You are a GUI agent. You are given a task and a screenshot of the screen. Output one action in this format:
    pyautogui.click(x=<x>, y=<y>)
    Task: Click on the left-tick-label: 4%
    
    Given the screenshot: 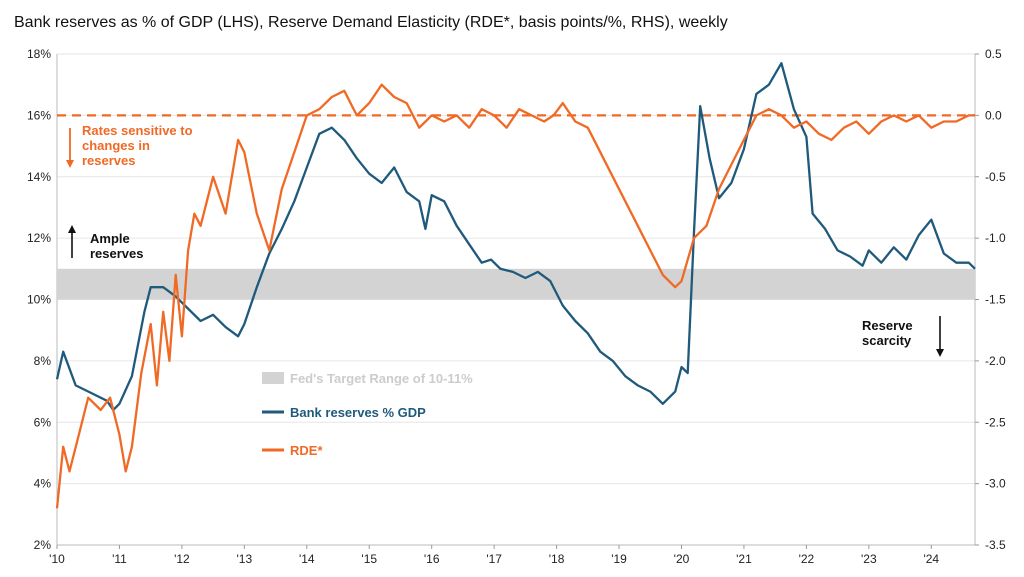 What is the action you would take?
    pyautogui.click(x=43, y=484)
    